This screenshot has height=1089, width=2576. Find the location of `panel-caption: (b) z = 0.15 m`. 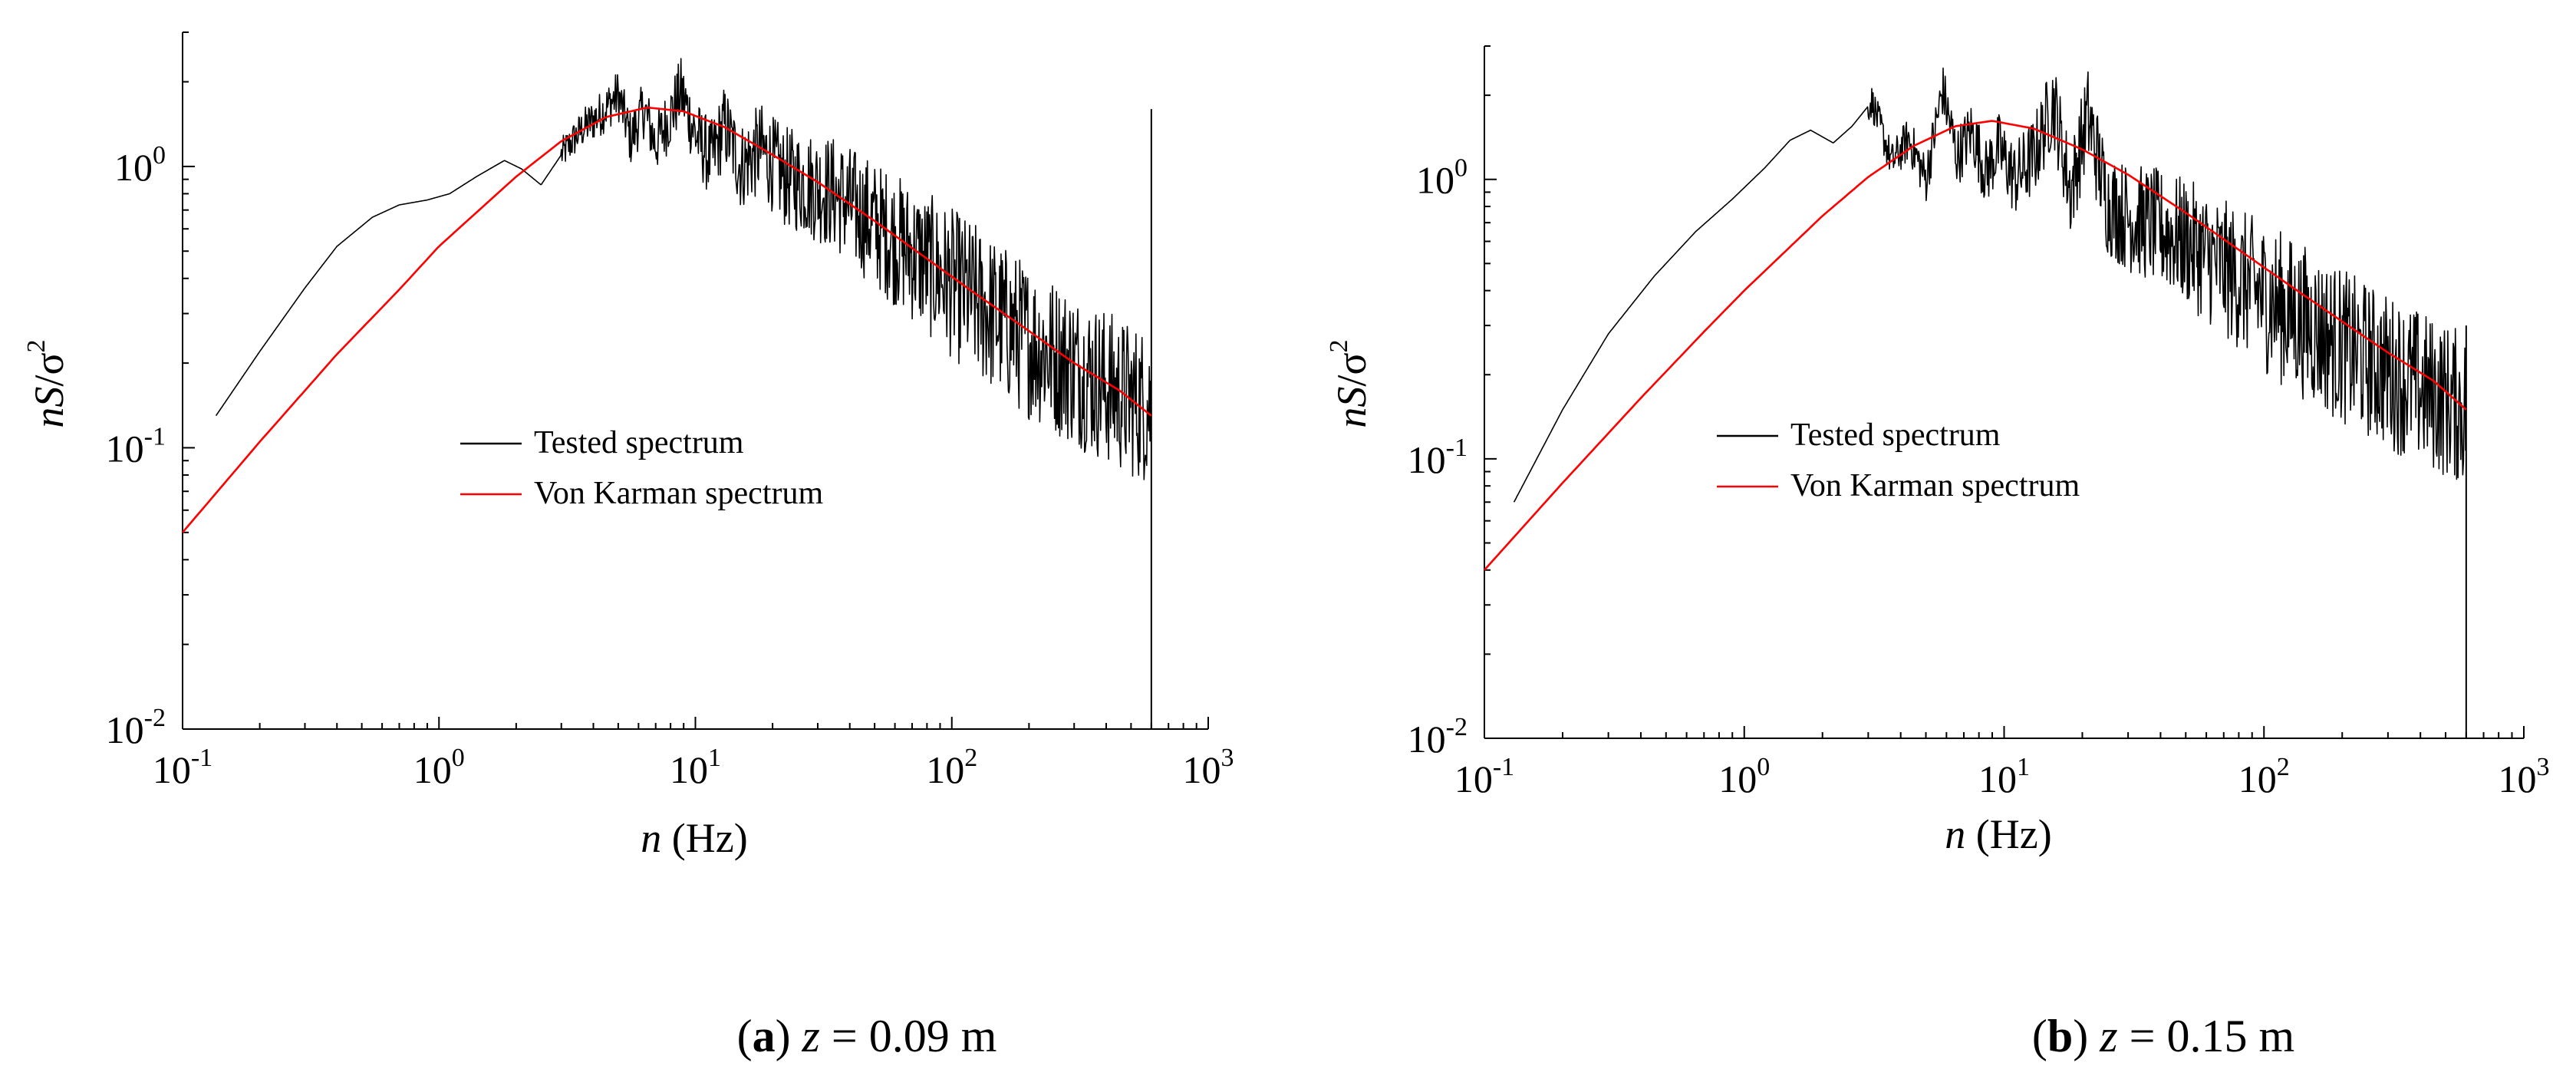

panel-caption: (b) z = 0.15 m is located at coordinates (2163, 1036).